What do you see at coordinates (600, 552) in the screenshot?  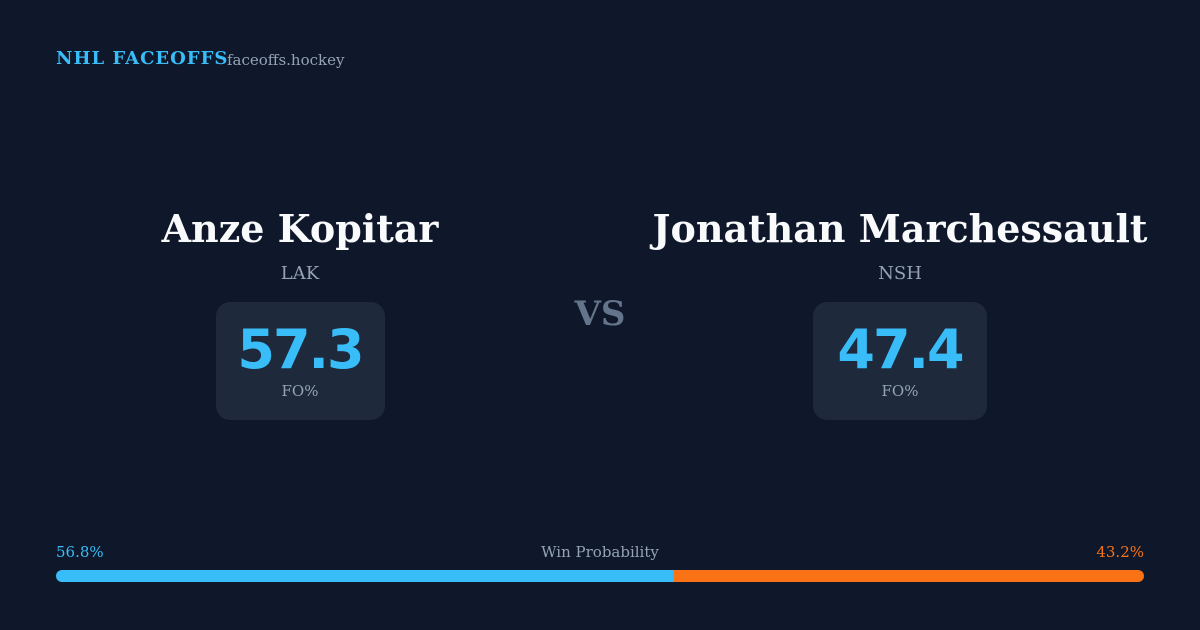 I see `probability-title: Win Probability` at bounding box center [600, 552].